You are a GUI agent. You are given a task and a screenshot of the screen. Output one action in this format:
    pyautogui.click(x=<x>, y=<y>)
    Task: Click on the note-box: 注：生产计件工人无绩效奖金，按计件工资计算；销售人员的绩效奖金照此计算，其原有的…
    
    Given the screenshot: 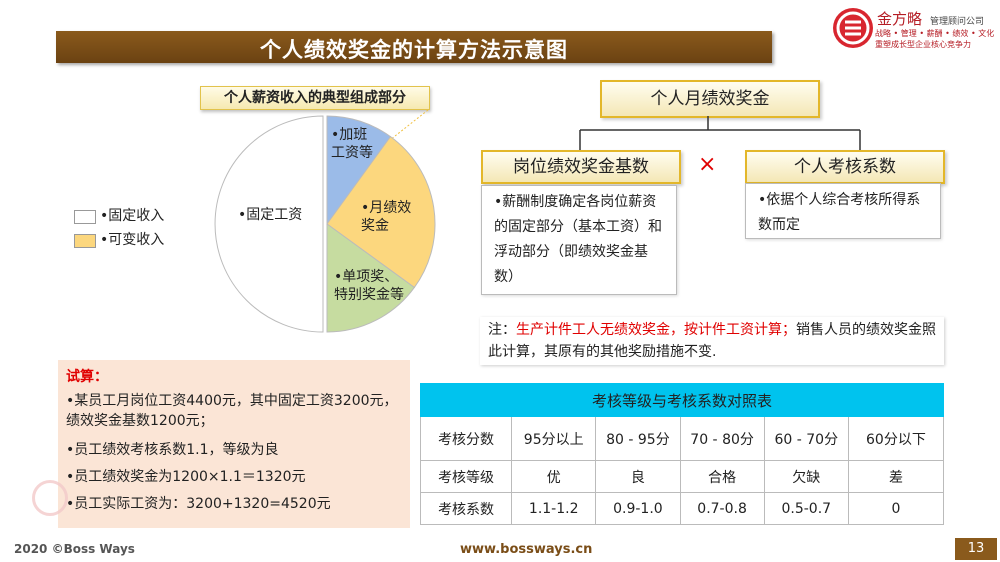 What is the action you would take?
    pyautogui.click(x=712, y=341)
    